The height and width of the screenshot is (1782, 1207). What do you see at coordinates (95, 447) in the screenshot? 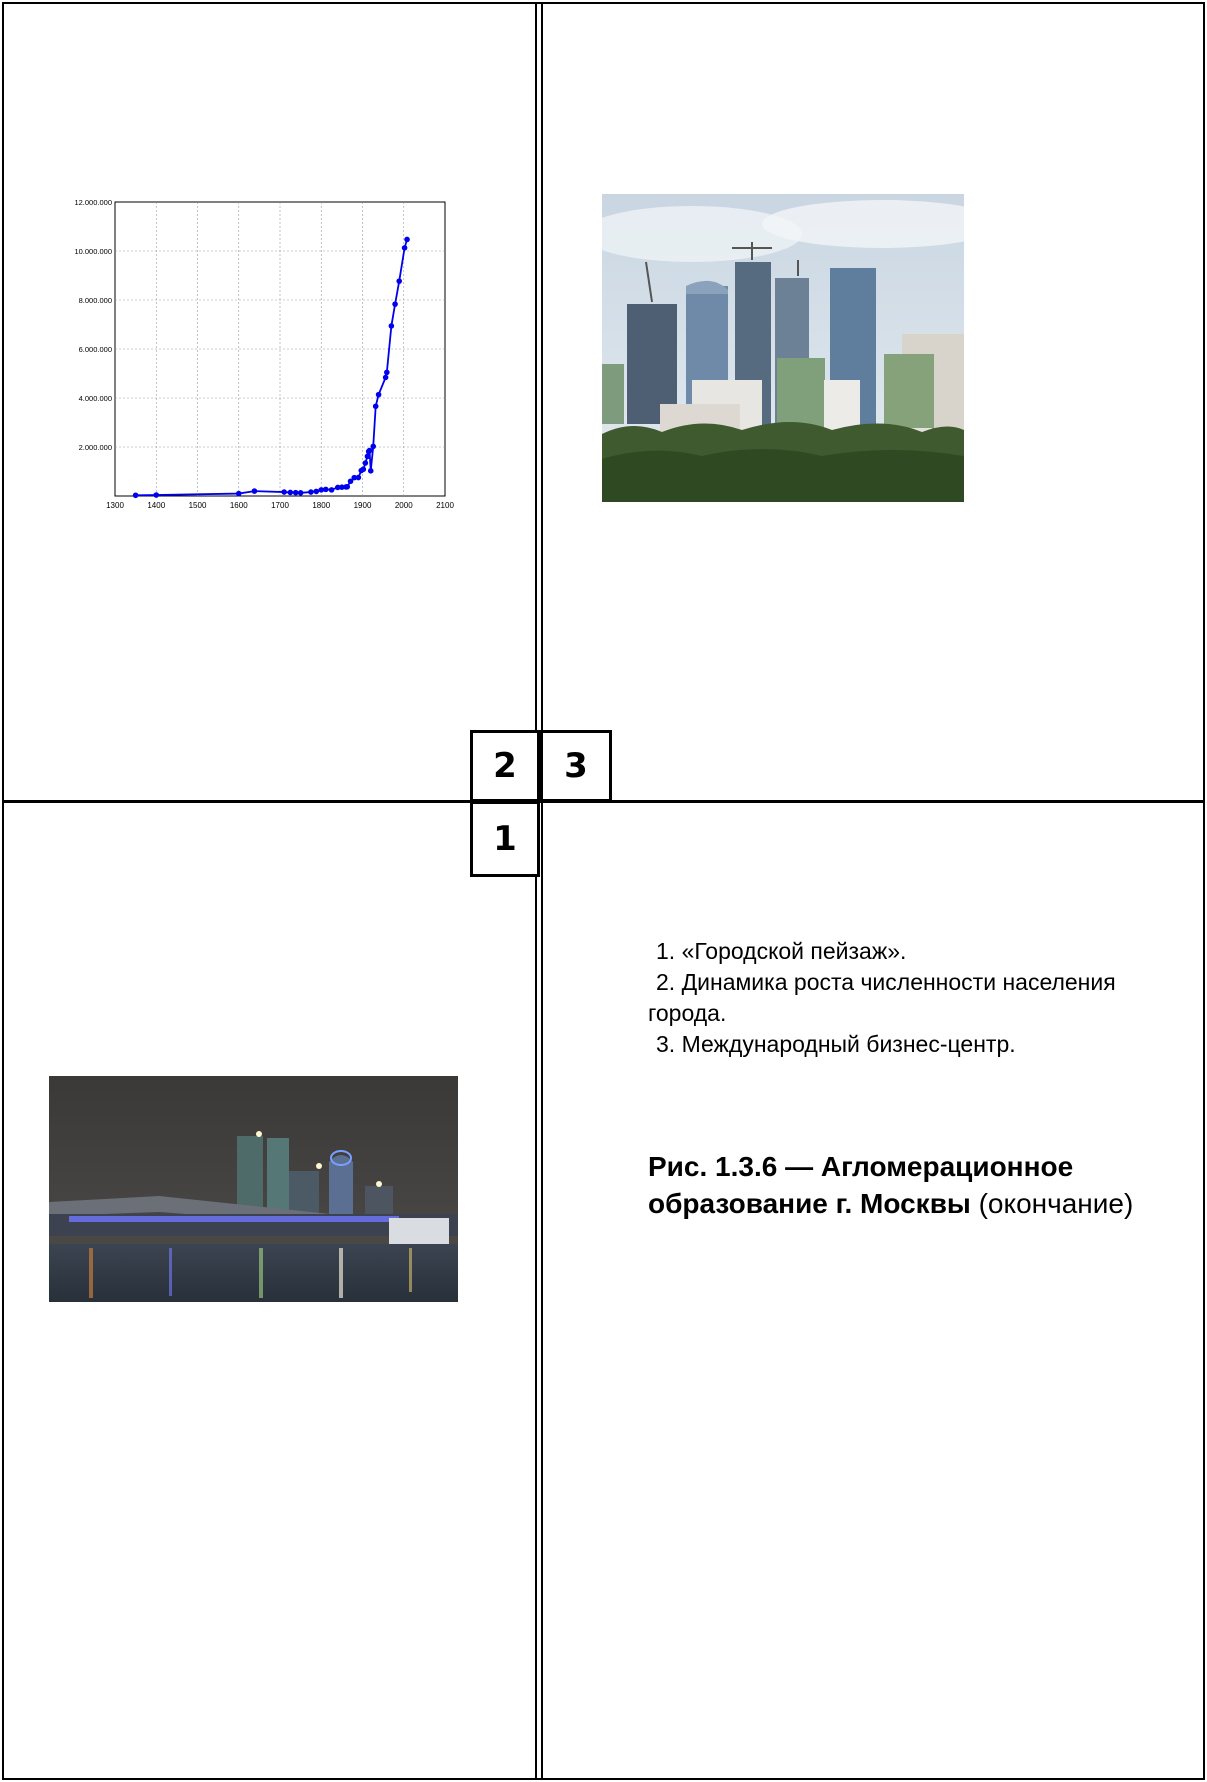
I see `y-tick-label: 2.000.000` at bounding box center [95, 447].